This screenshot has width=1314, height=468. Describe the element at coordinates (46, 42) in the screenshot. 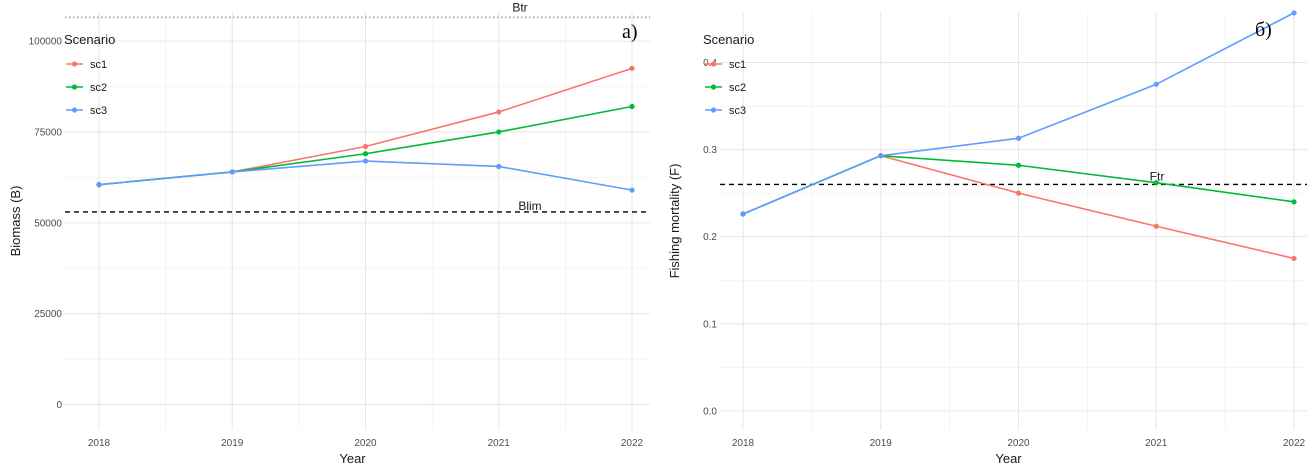

I see `y-tick-label: 100000` at that location.